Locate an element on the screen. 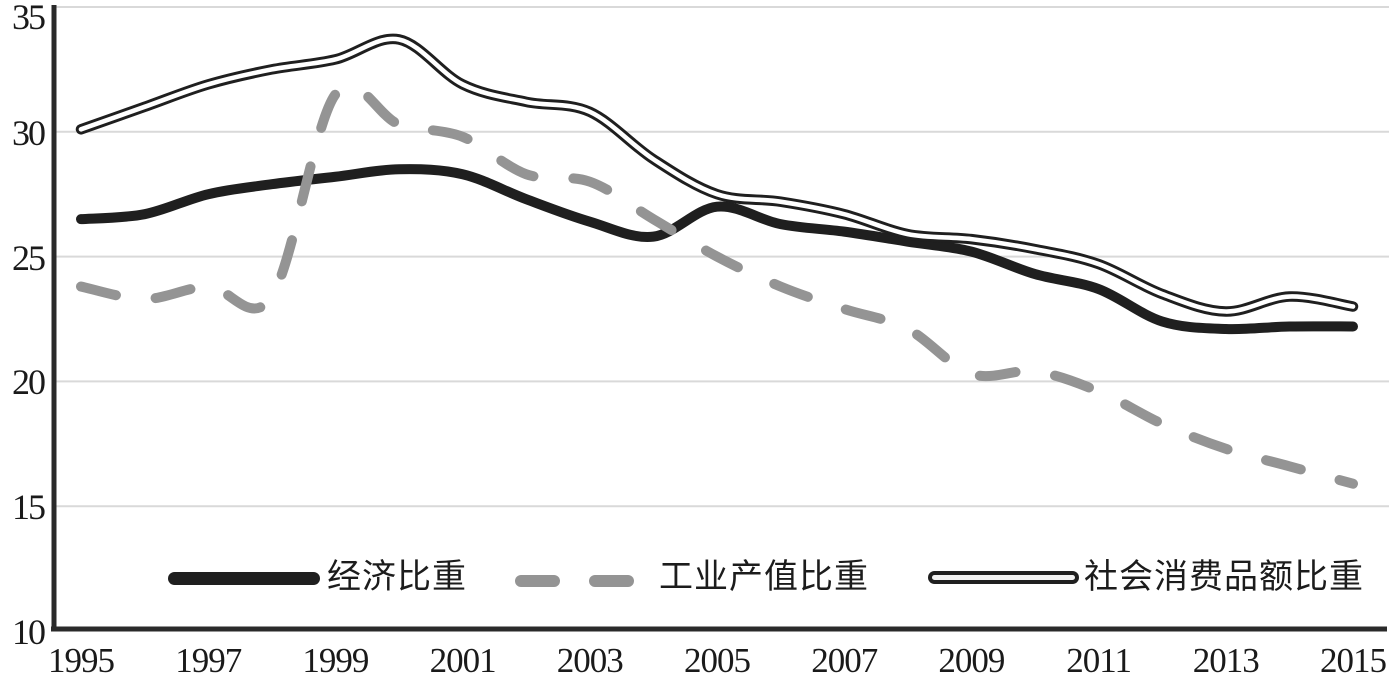  legend-label-industry: 工业产值比重 is located at coordinates (764, 577).